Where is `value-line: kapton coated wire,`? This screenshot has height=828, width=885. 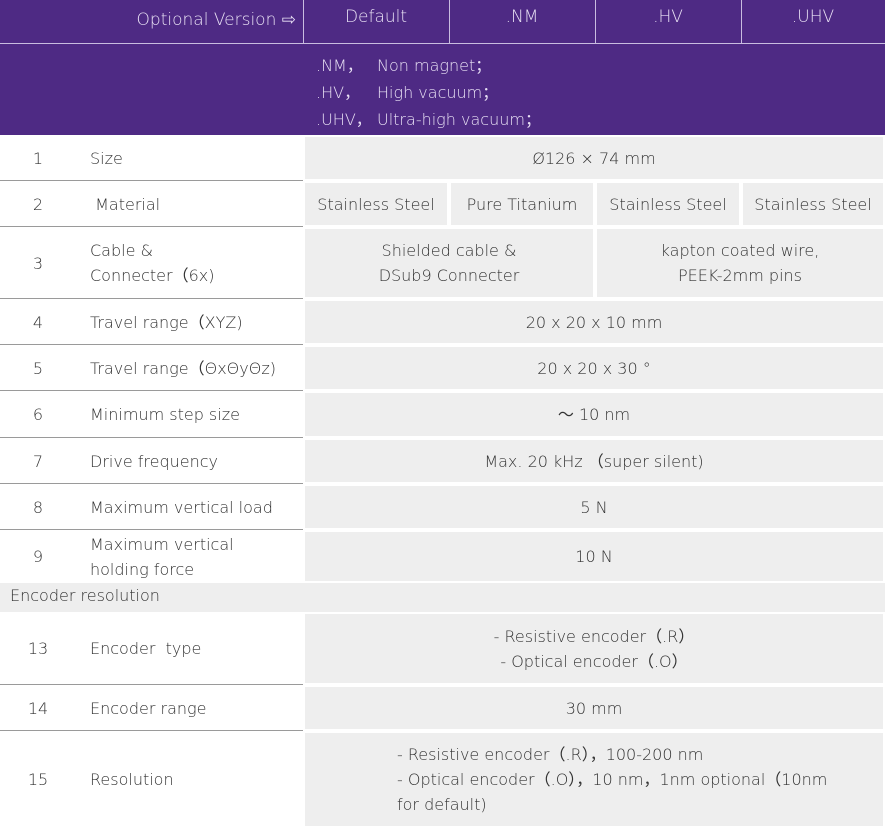
value-line: kapton coated wire, is located at coordinates (740, 250).